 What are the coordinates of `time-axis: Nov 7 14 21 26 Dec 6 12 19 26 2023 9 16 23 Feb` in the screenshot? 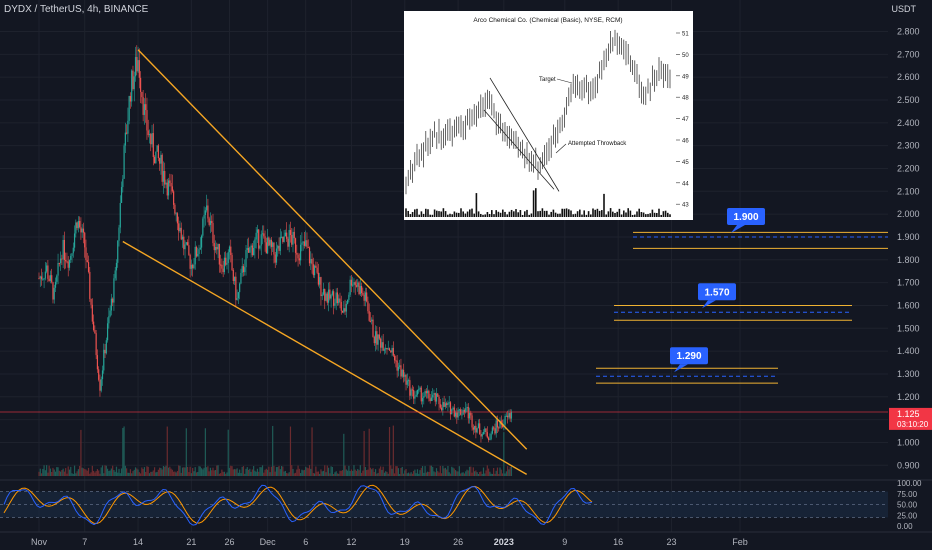 It's located at (466, 539).